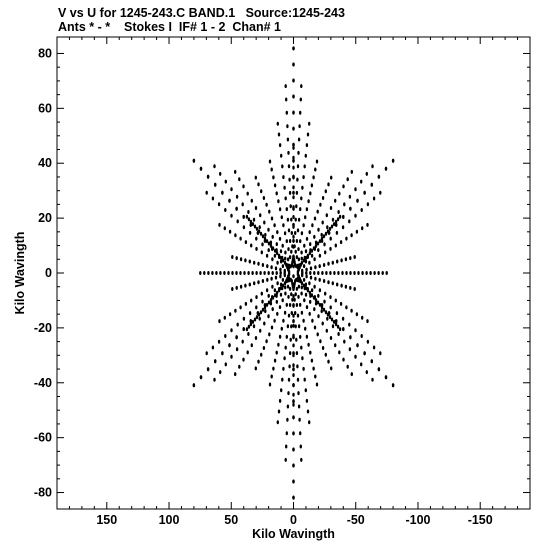 Image resolution: width=540 pixels, height=547 pixels. I want to click on chart-subtitle: Ants * - * Stokes I IF# 1 - 2 Chan# 1, so click(169, 27).